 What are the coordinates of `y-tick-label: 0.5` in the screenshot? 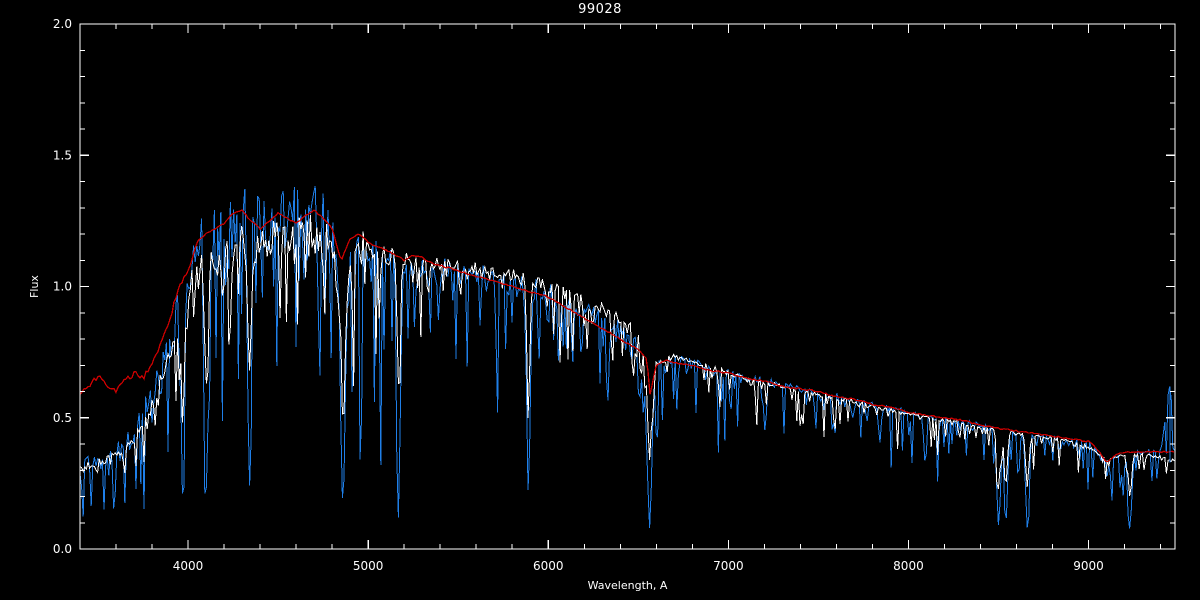 It's located at (62, 418).